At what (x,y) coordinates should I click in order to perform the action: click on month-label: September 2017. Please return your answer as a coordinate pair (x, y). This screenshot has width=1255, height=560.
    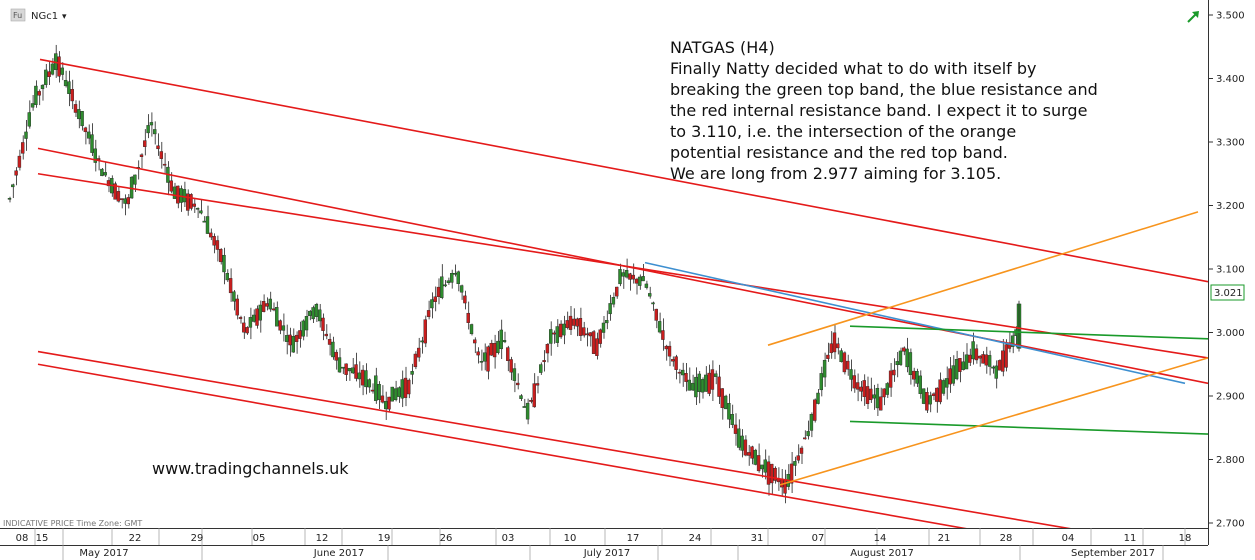
    Looking at the image, I should click on (1113, 553).